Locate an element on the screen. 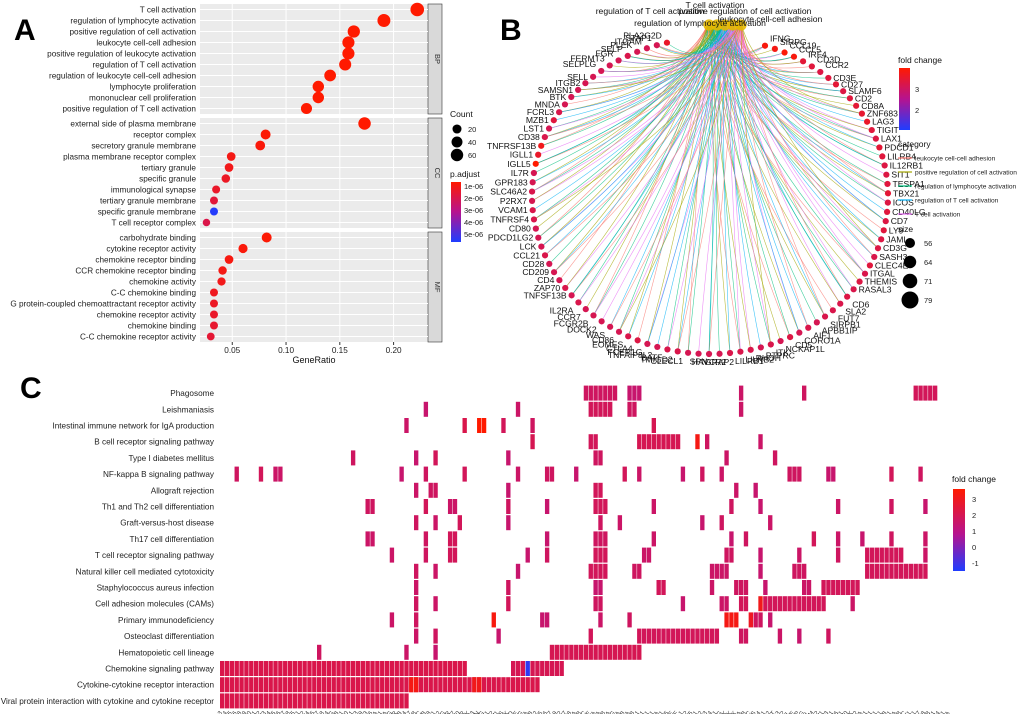 The height and width of the screenshot is (714, 1020). gene-node-label: SIT1 is located at coordinates (900, 175).